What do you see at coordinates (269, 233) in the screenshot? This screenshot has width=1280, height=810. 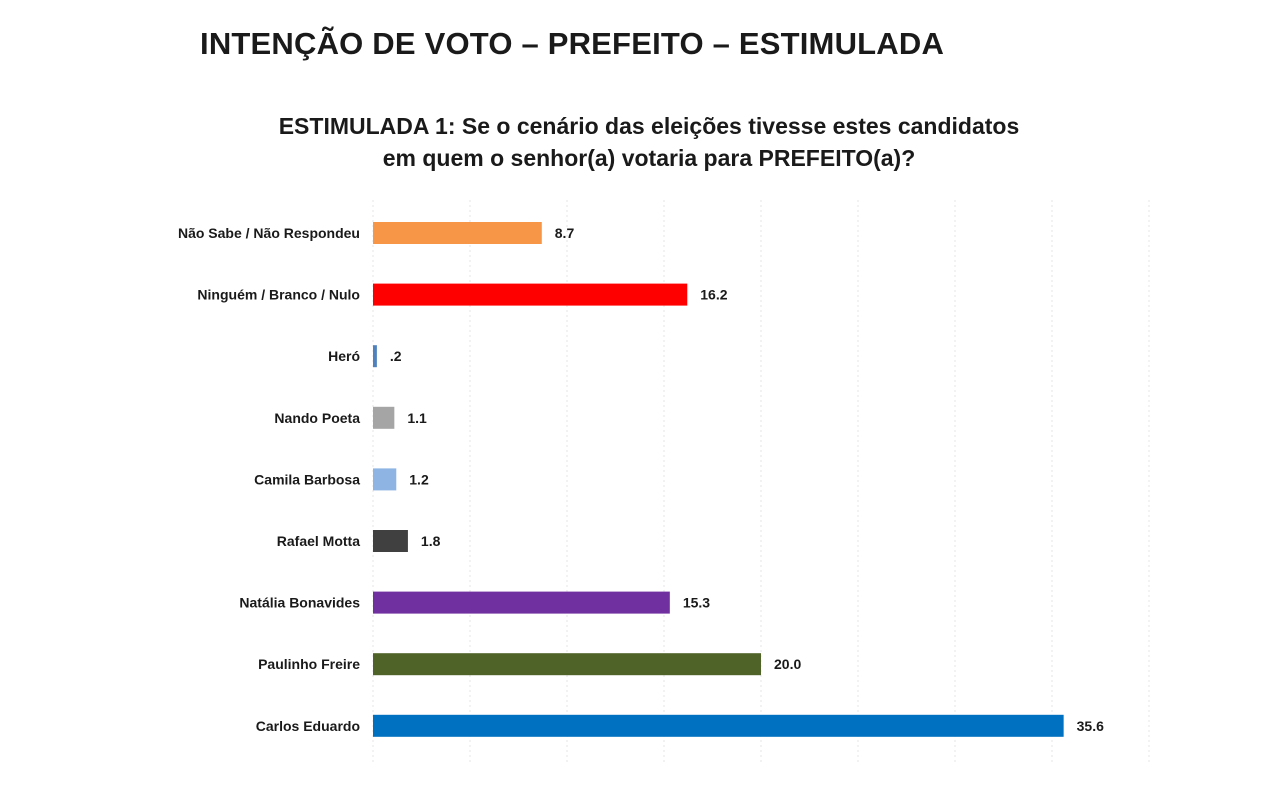 I see `category-label: Não Sabe / Não Respondeu` at bounding box center [269, 233].